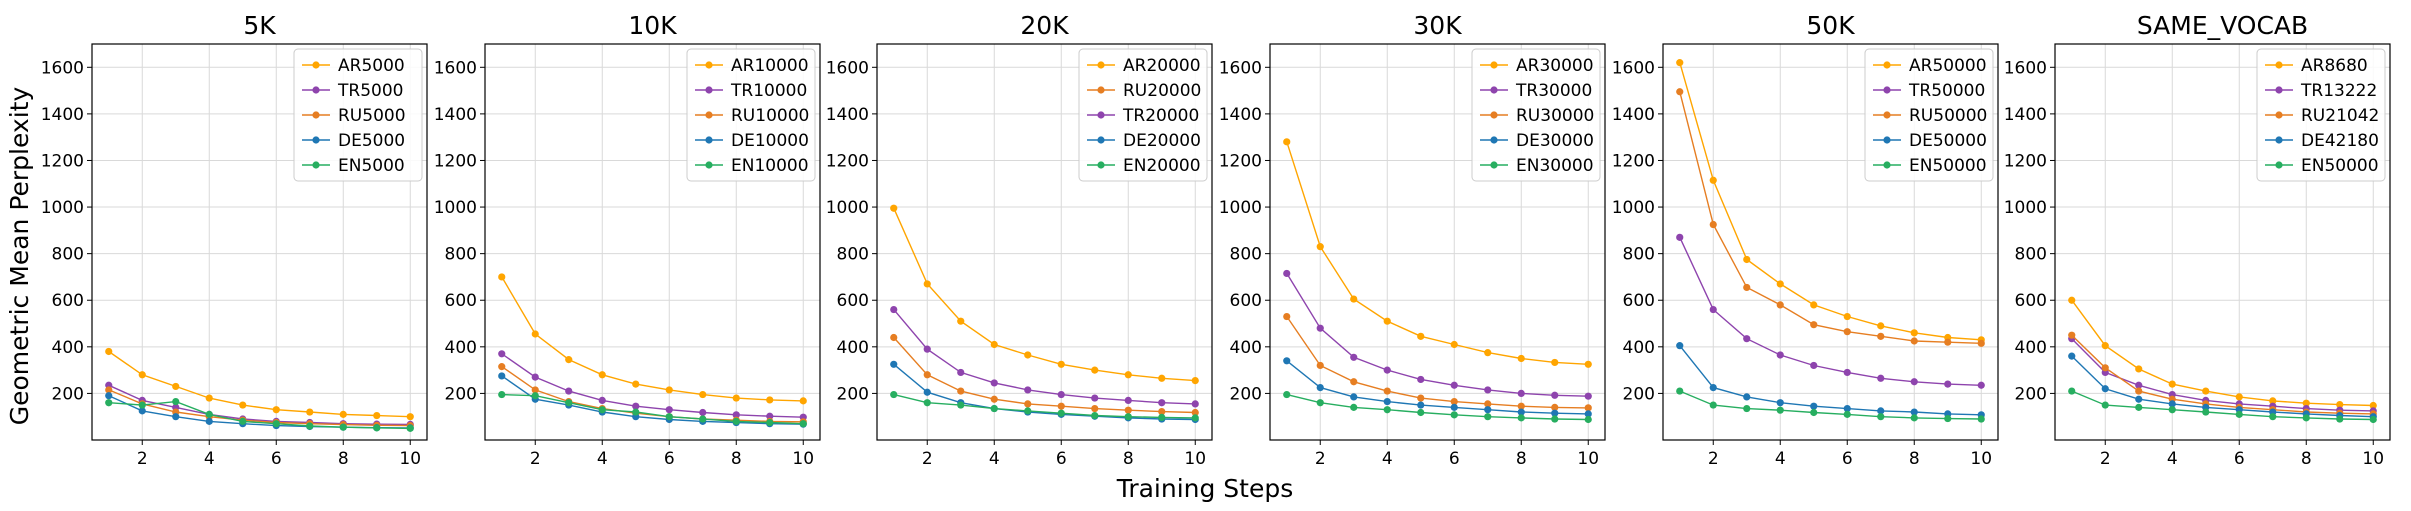 This screenshot has height=511, width=2411. Describe the element at coordinates (1713, 459) in the screenshot. I see `x-tick-label: 2` at that location.